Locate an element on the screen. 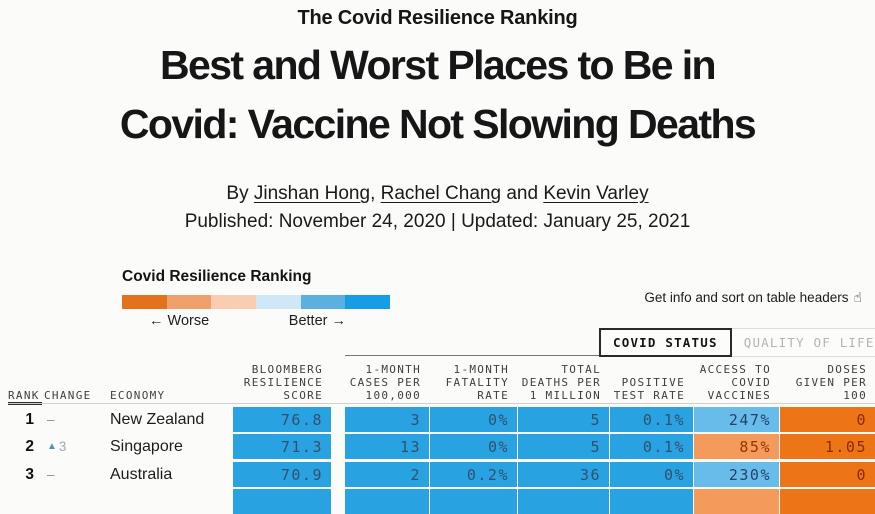 The height and width of the screenshot is (514, 875). table-row-partial is located at coordinates (437, 501).